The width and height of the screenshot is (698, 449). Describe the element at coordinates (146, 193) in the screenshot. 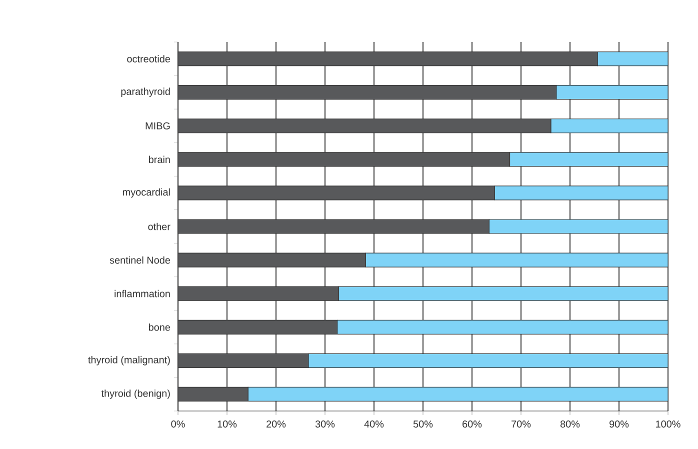

I see `y-tick-label: myocardial` at that location.